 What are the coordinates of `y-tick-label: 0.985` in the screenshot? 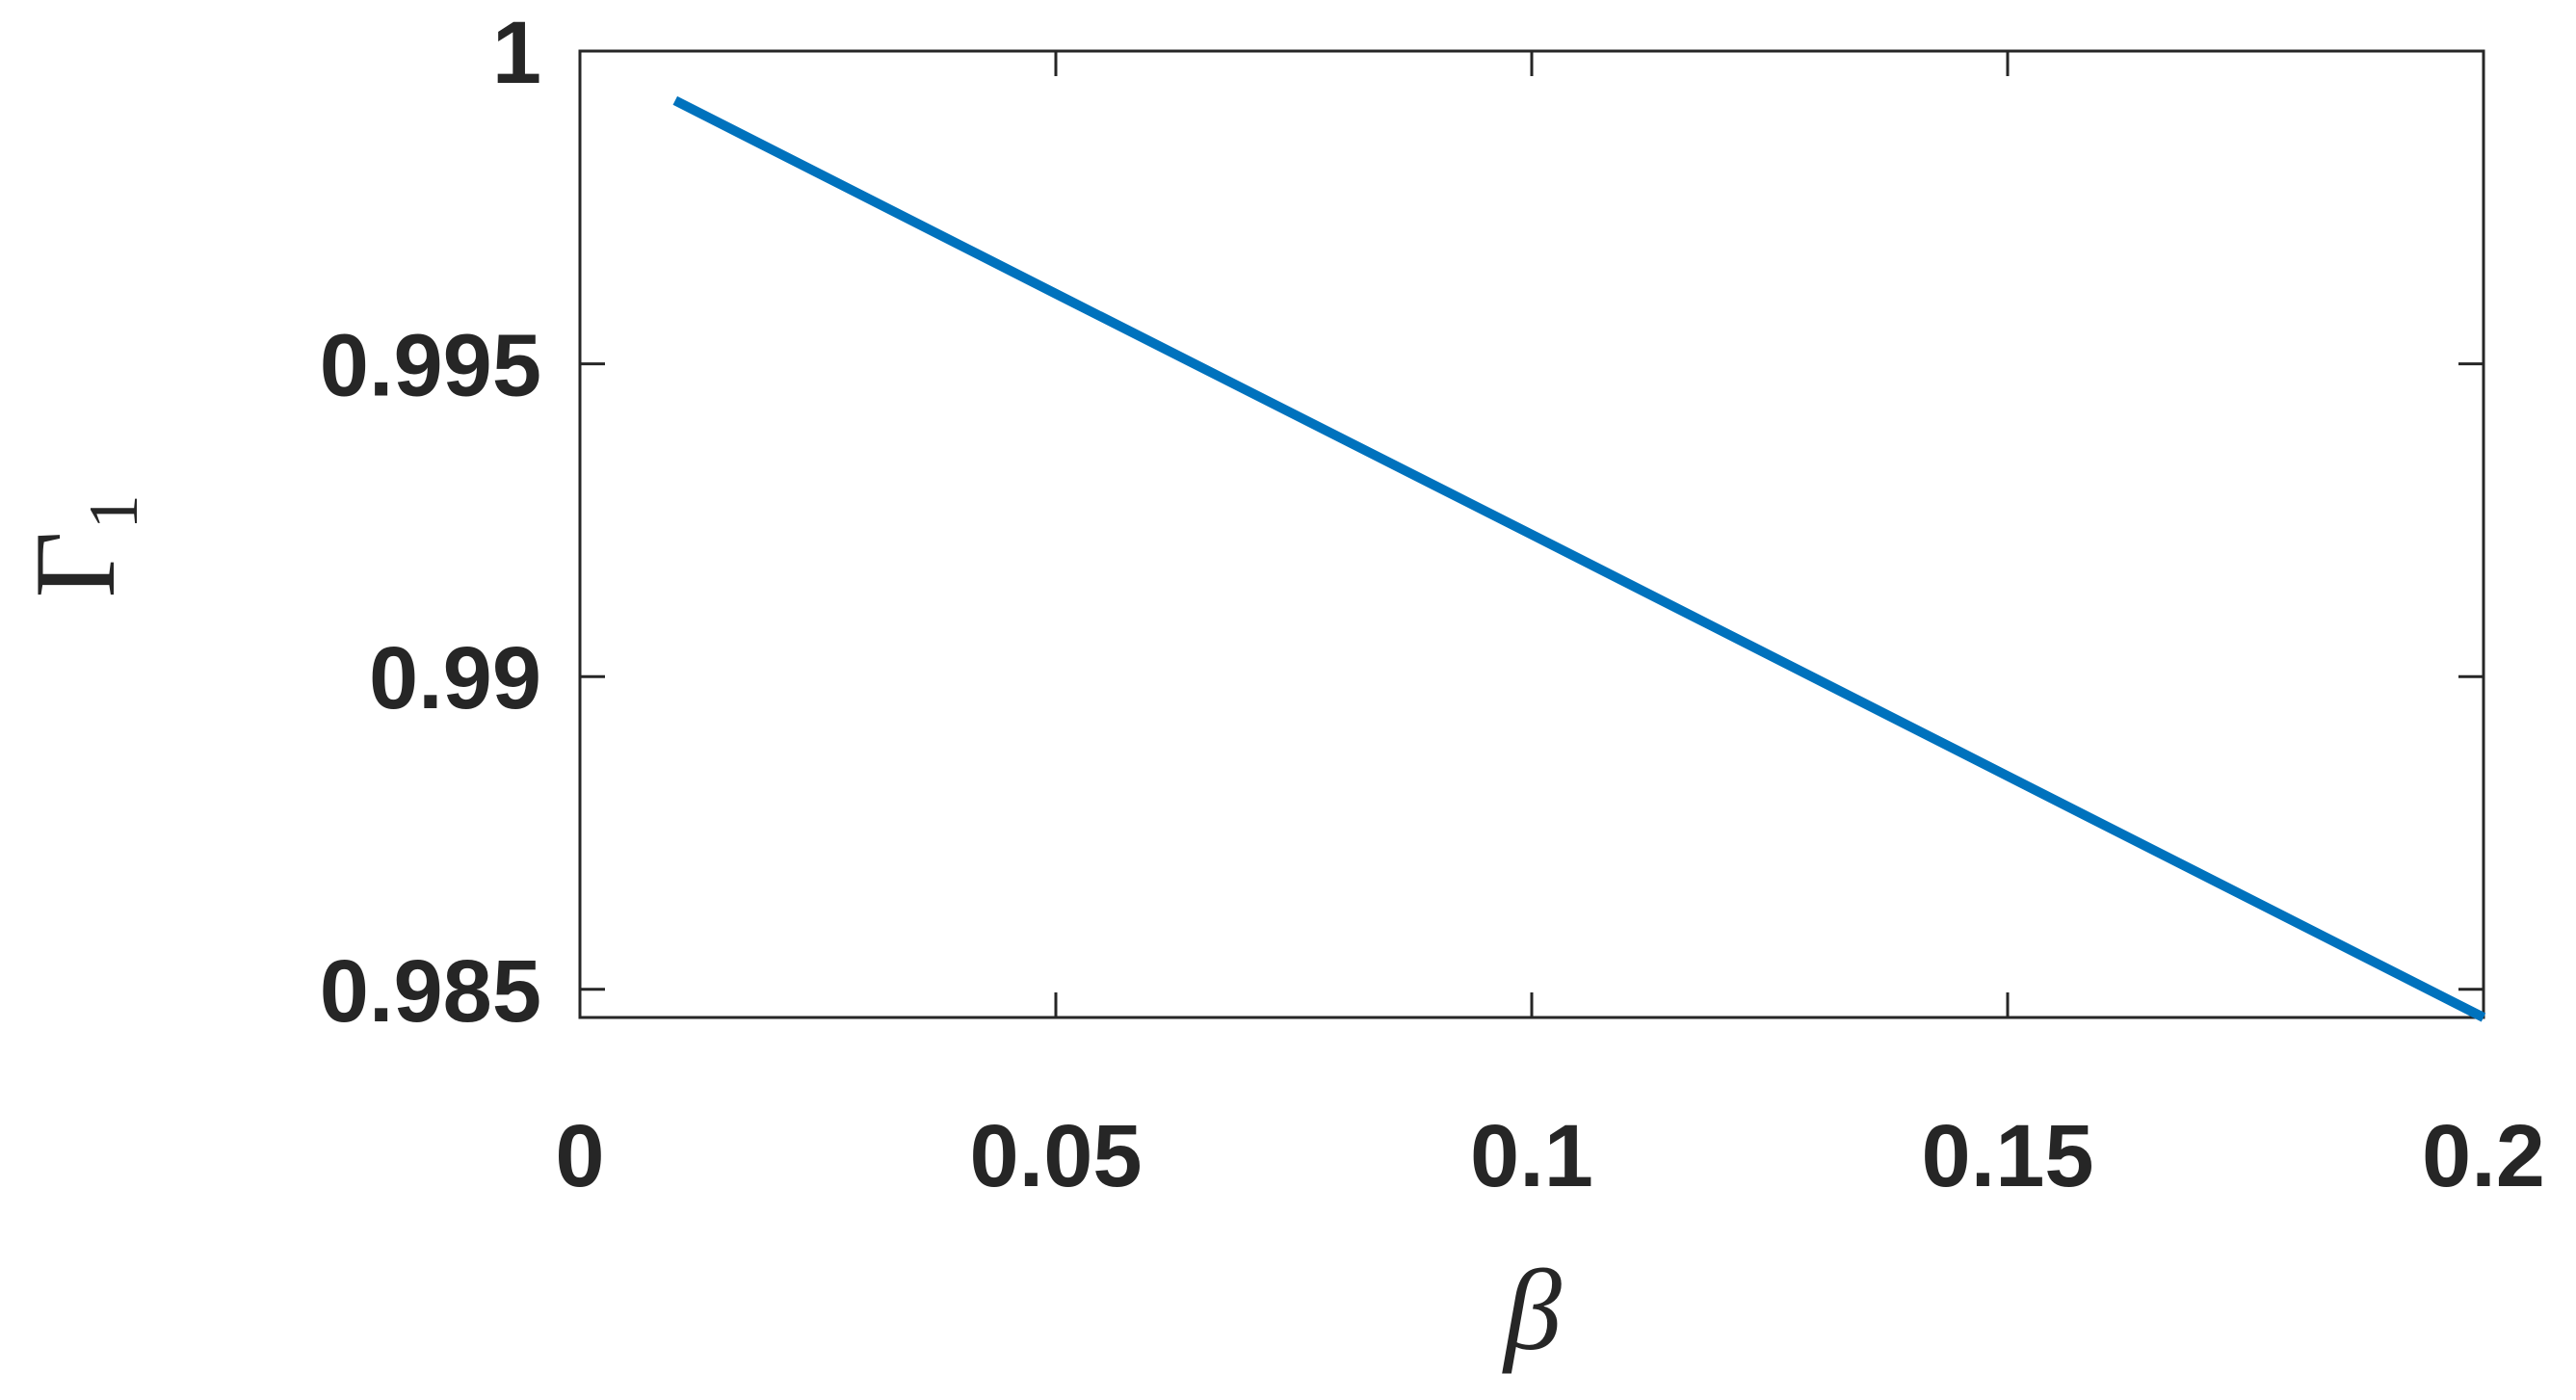 It's located at (431, 991).